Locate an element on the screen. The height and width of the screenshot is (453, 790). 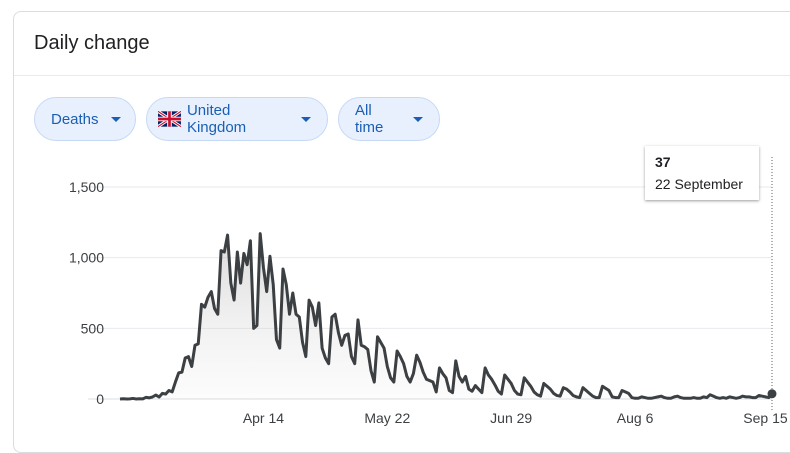
y-tick-label: 0 is located at coordinates (100, 399).